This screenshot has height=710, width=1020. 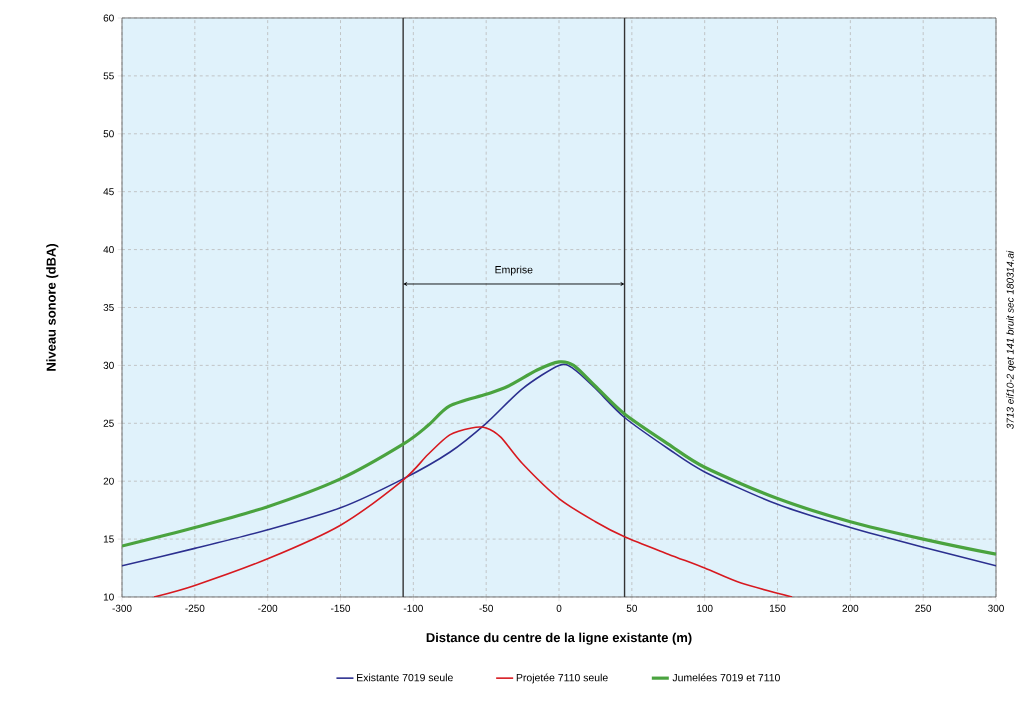 I want to click on y-tick-label: 45, so click(x=108, y=192).